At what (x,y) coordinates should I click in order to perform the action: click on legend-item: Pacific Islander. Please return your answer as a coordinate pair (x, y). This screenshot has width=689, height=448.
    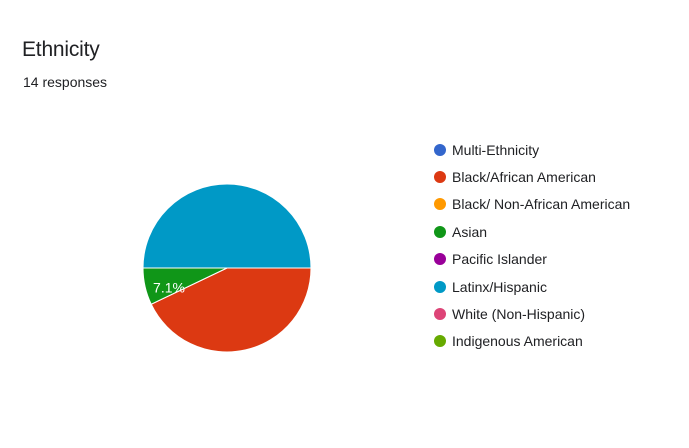
    Looking at the image, I should click on (532, 259).